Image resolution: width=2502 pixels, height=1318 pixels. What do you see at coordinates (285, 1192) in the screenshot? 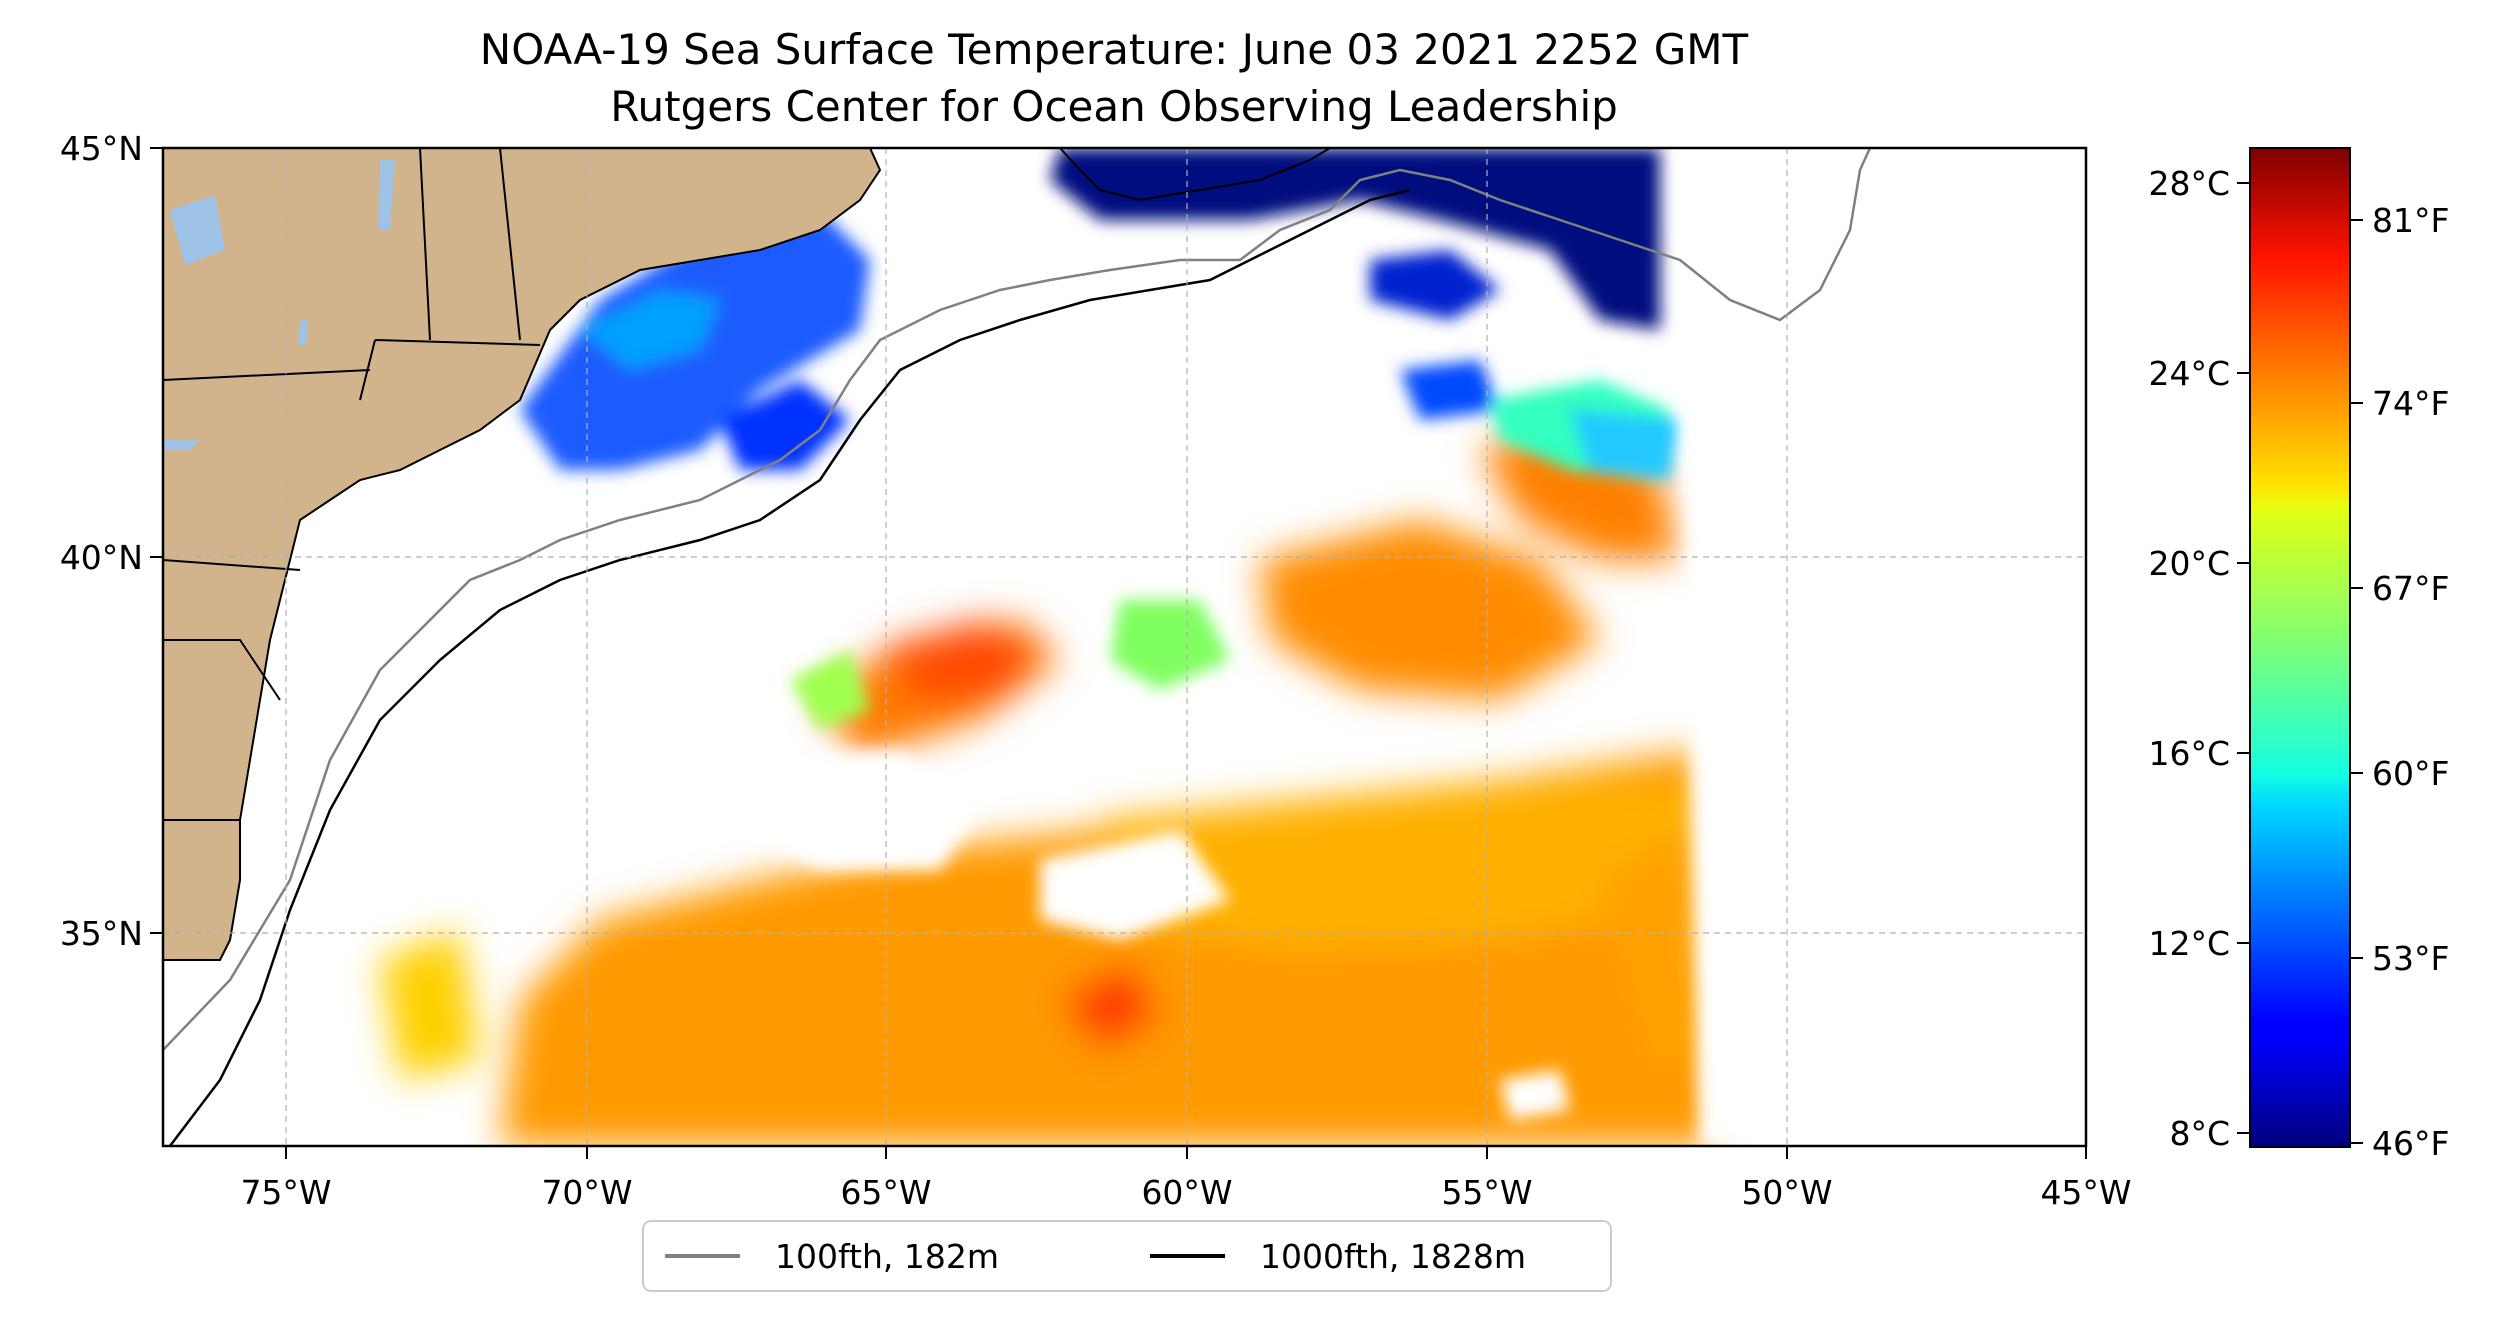
I see `lon-tick-75w: 75°W` at bounding box center [285, 1192].